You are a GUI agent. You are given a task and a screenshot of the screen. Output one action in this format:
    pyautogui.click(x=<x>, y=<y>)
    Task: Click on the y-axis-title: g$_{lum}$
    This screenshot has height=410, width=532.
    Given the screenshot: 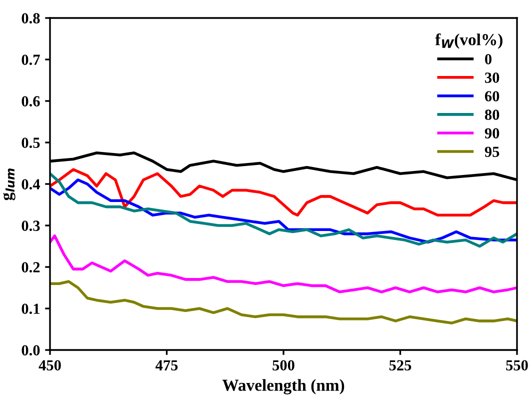 What is the action you would take?
    pyautogui.click(x=9, y=184)
    